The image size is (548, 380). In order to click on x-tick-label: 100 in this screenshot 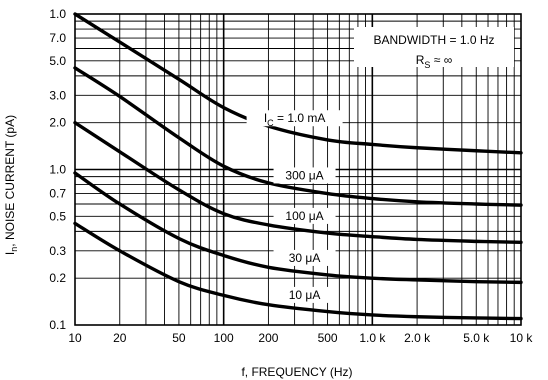, I will do `click(224, 338)`.